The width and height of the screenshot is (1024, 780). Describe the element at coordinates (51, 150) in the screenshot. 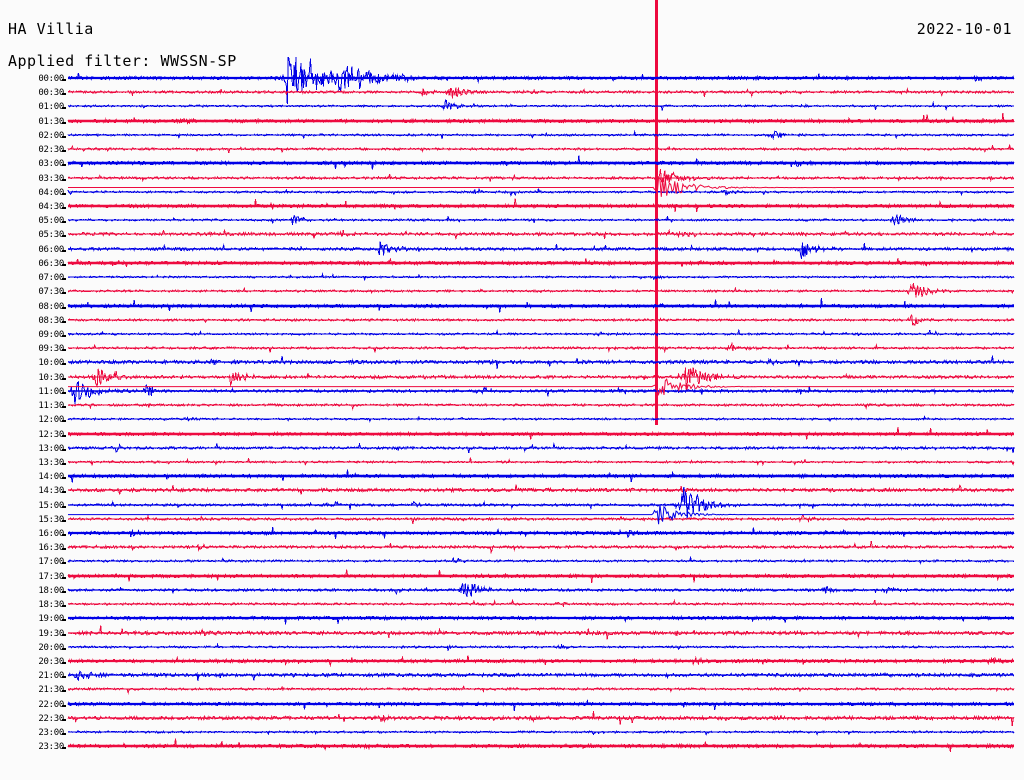

I see `trace-time-label: 02:30` at that location.